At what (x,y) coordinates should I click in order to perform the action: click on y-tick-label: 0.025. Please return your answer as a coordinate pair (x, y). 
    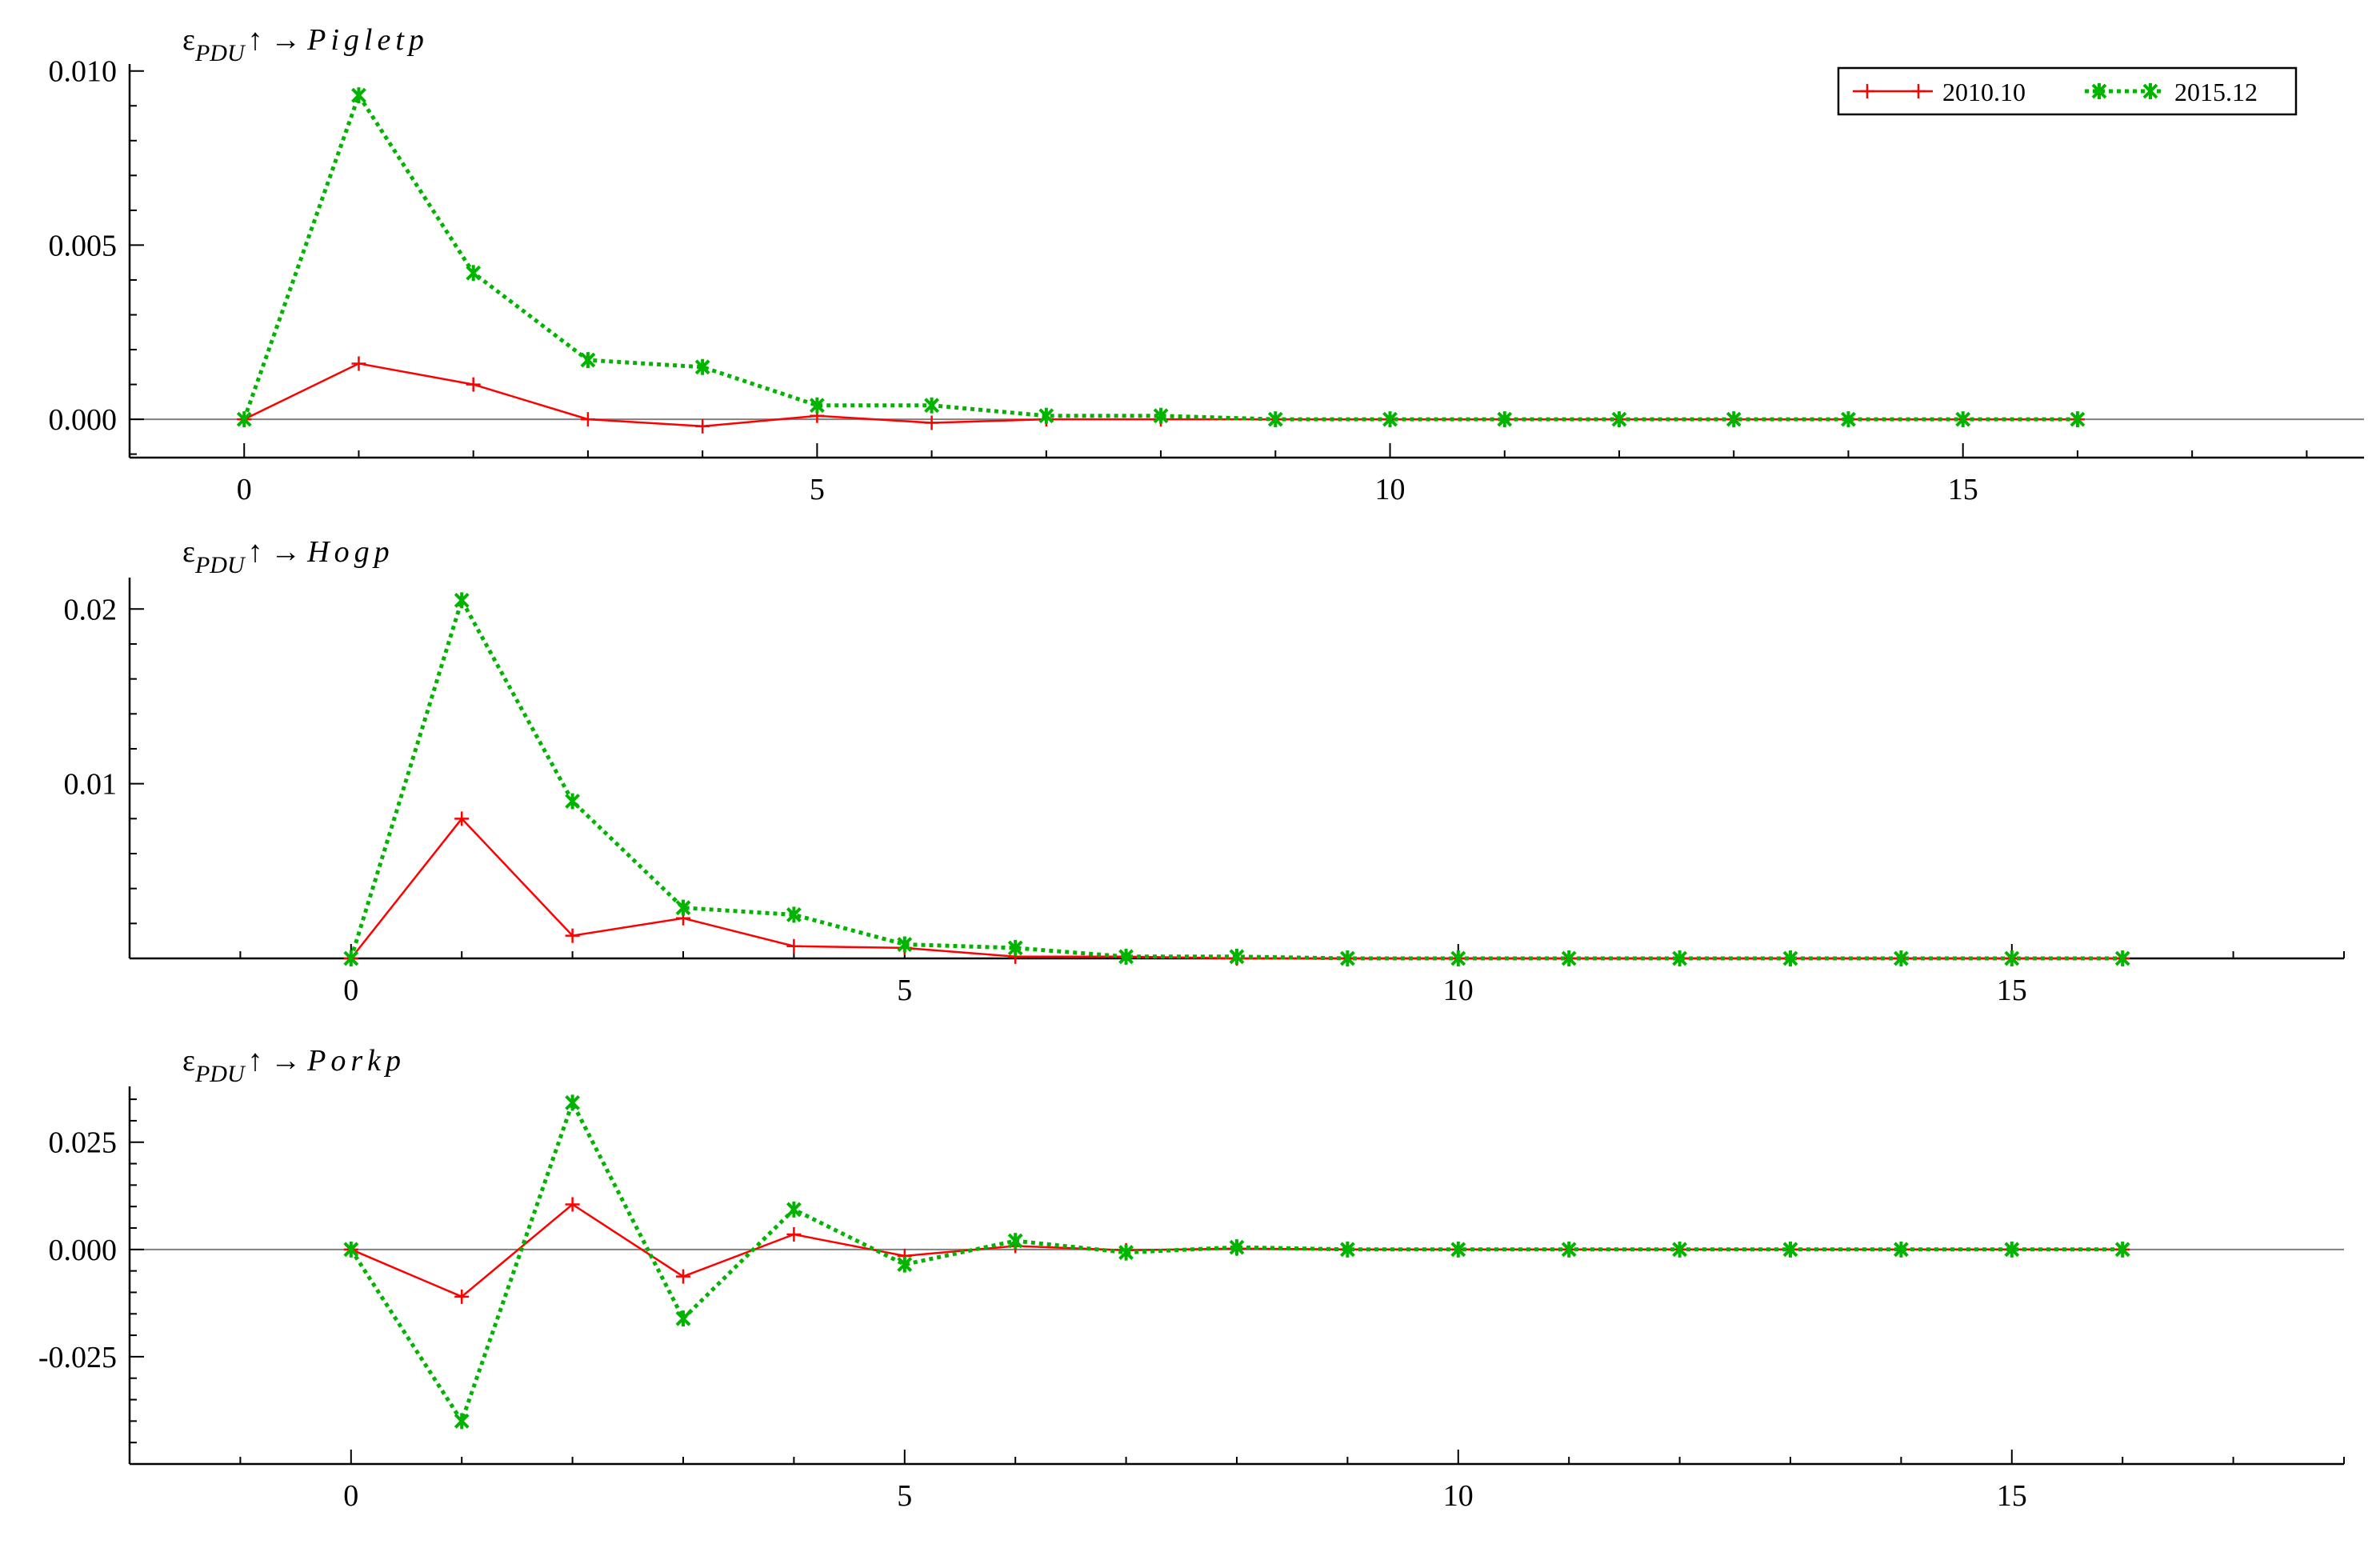
    Looking at the image, I should click on (83, 1143).